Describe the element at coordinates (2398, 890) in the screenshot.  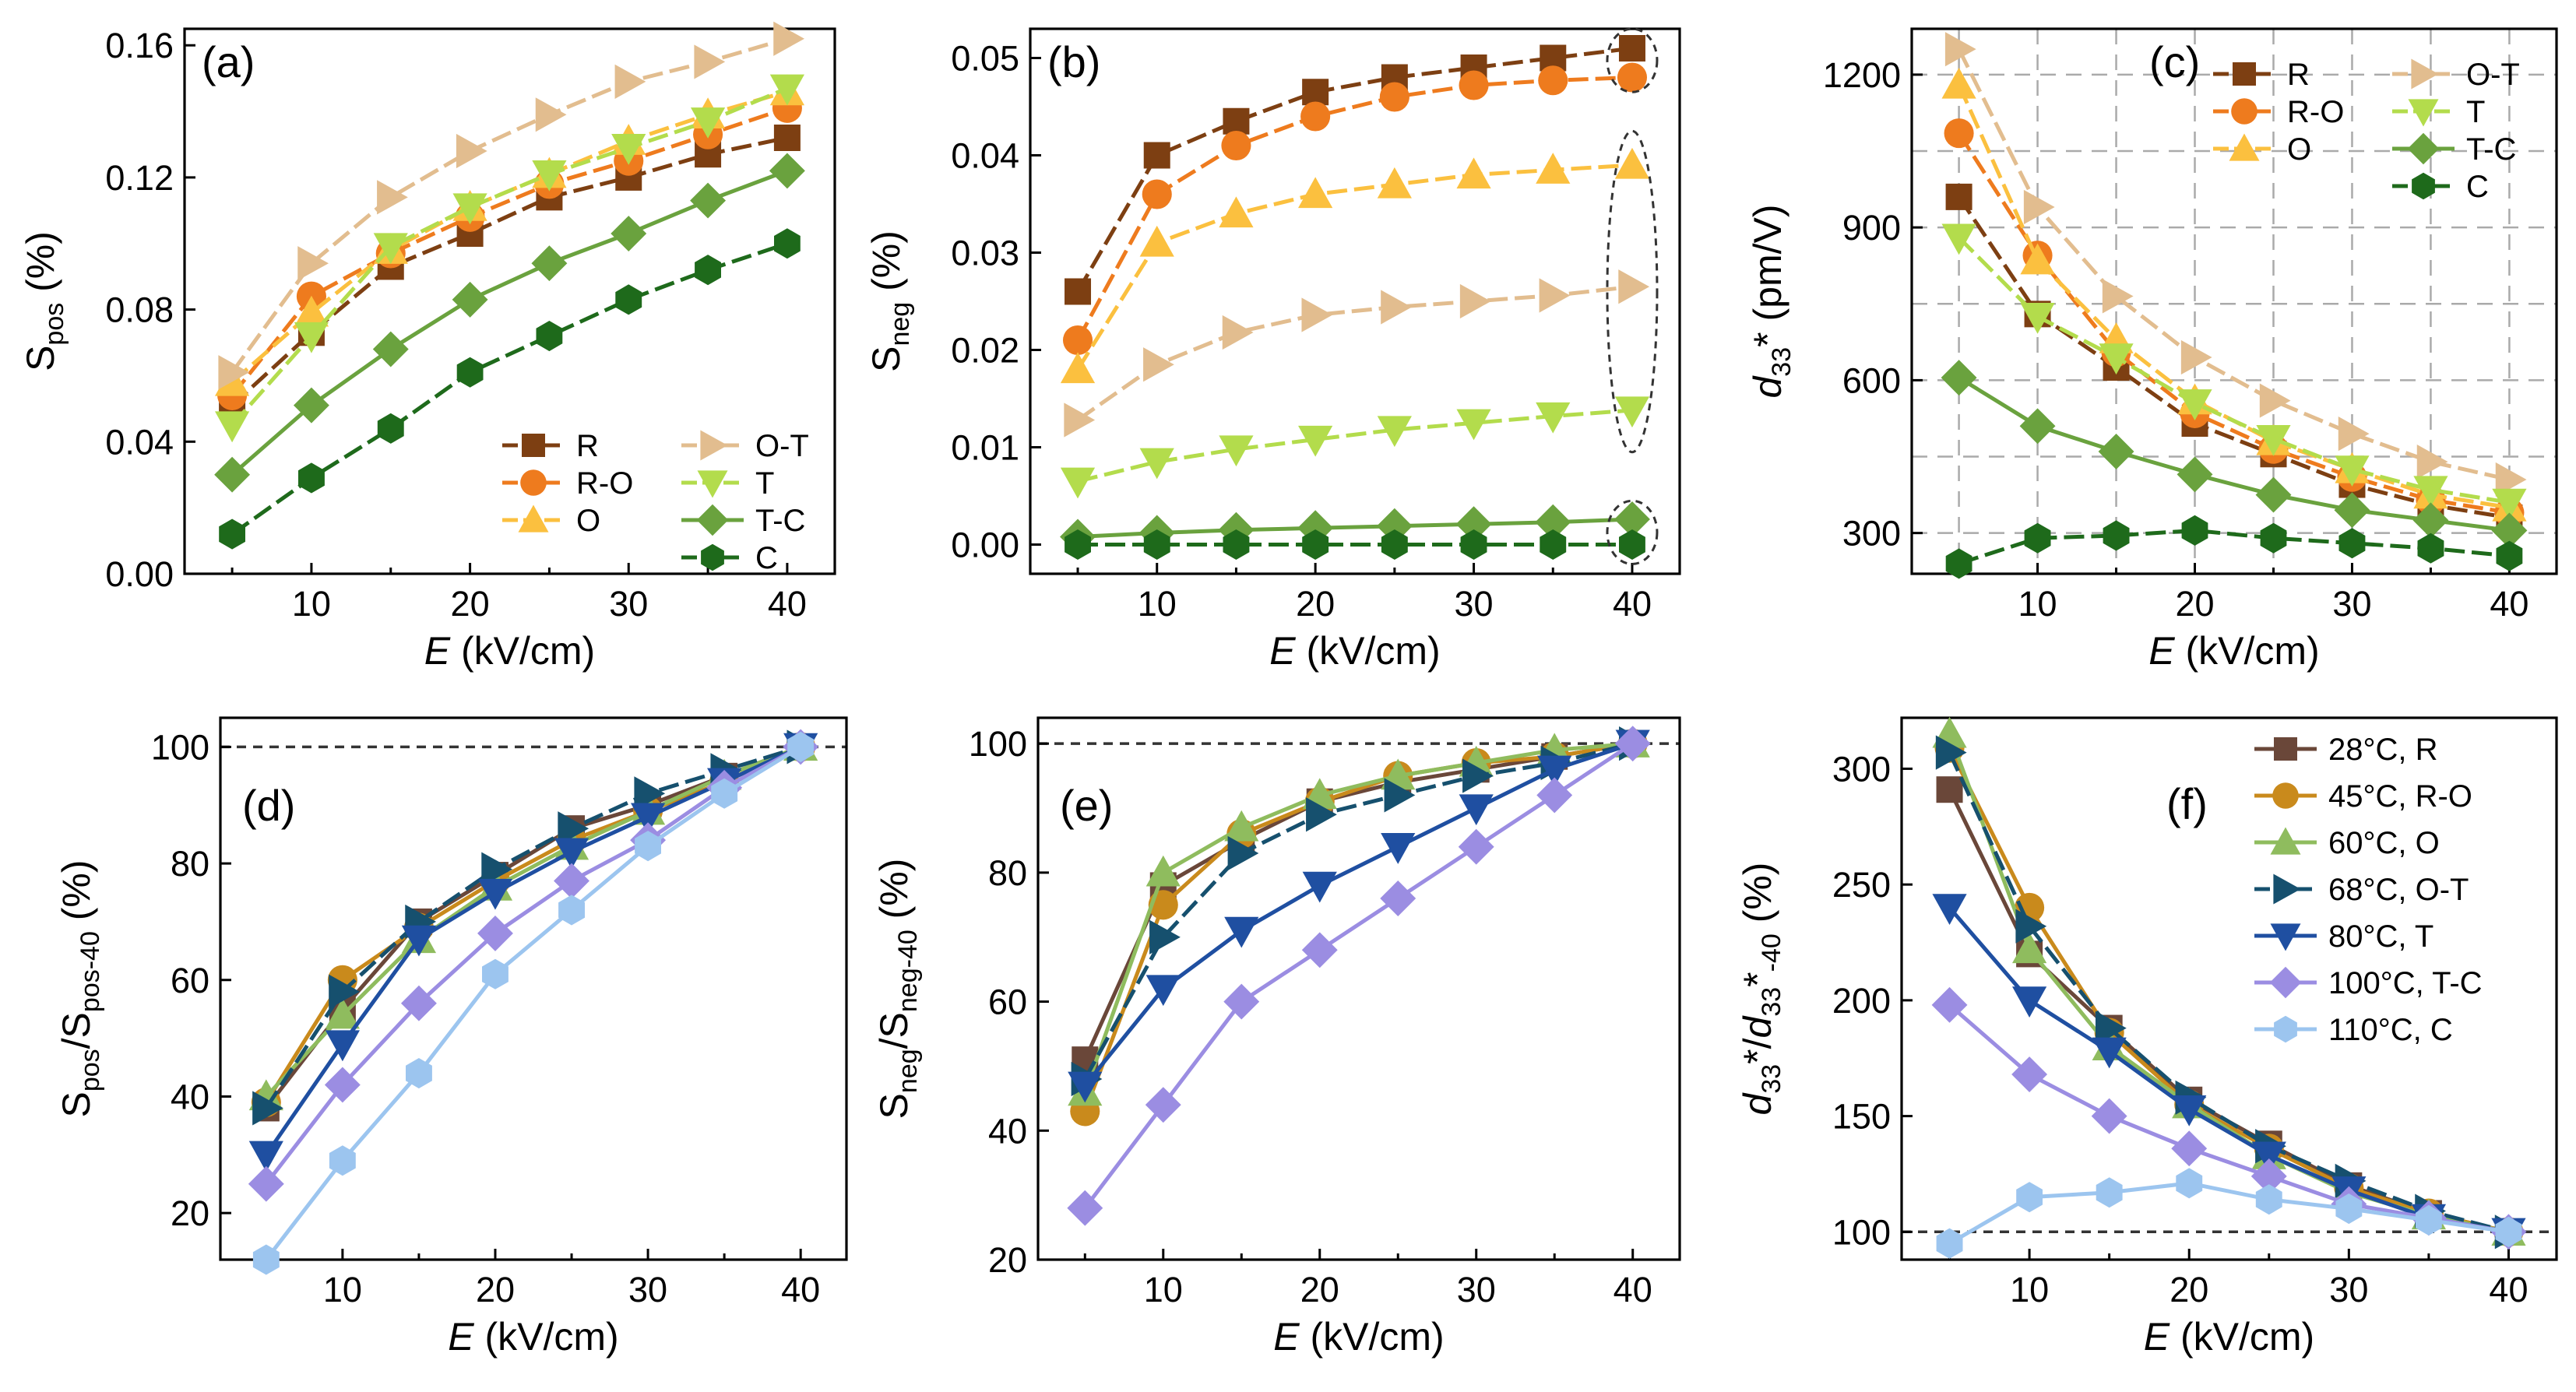
I see `legend-label: 68°C, O-T` at that location.